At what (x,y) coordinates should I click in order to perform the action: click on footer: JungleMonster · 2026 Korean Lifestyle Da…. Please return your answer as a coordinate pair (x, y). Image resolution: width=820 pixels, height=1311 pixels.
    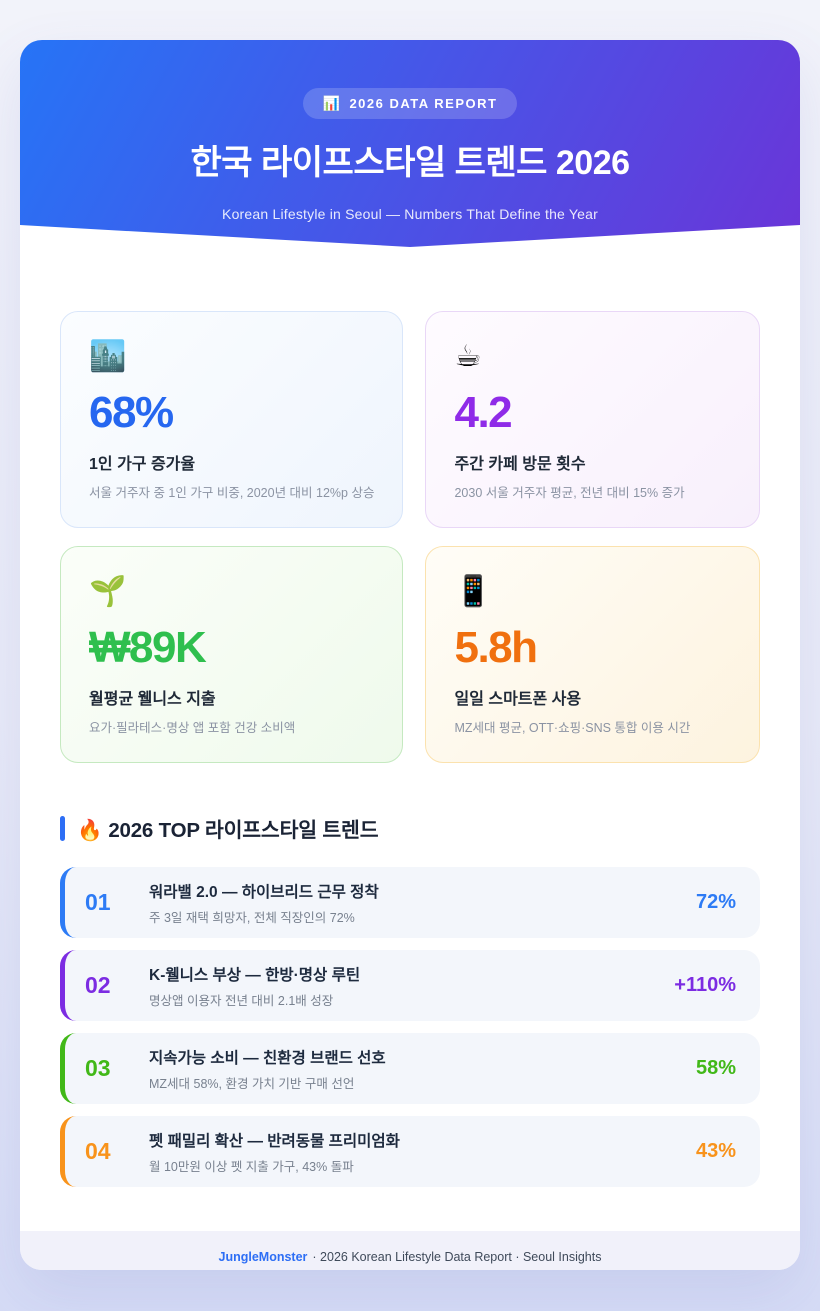
    Looking at the image, I should click on (410, 1250).